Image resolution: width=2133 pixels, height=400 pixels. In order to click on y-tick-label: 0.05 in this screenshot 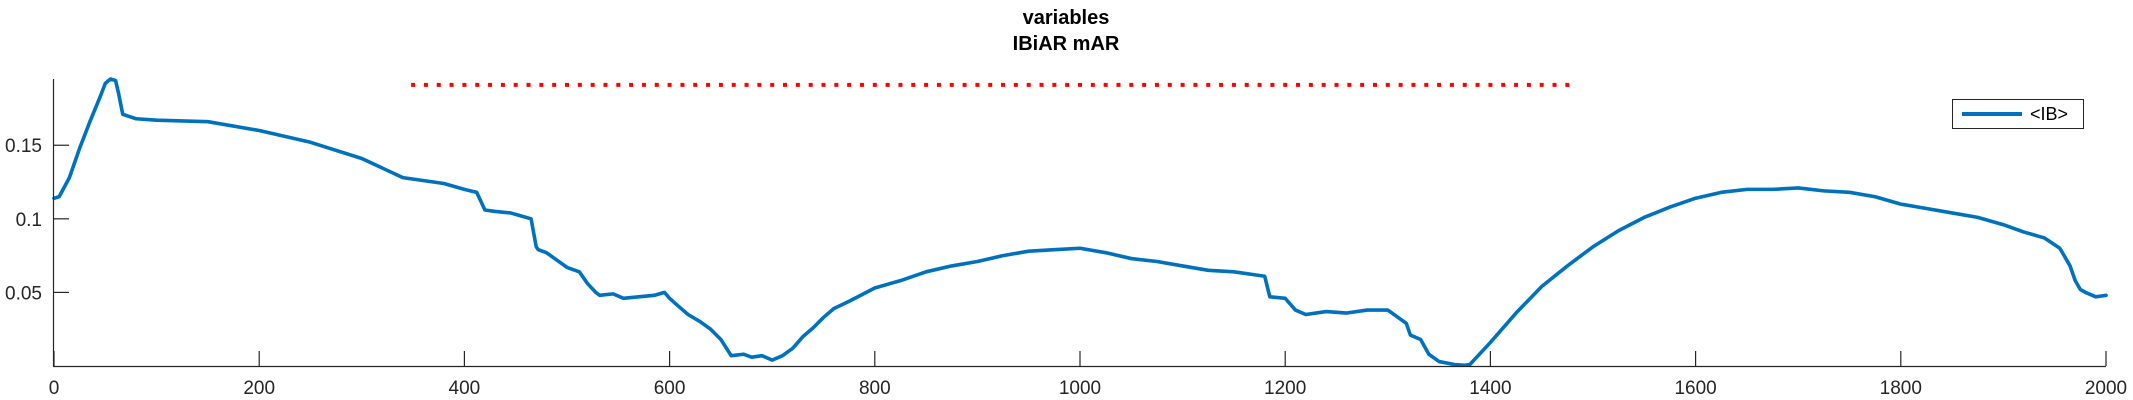, I will do `click(23, 293)`.